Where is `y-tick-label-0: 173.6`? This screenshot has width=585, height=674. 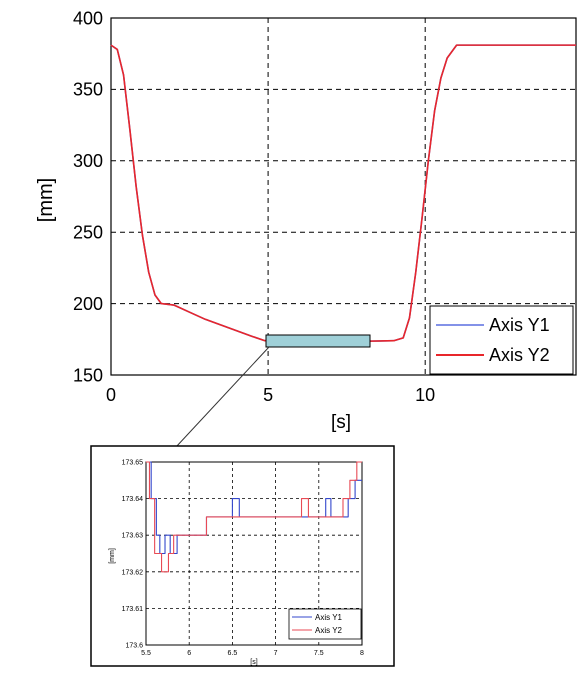
y-tick-label-0: 173.6 is located at coordinates (134, 645).